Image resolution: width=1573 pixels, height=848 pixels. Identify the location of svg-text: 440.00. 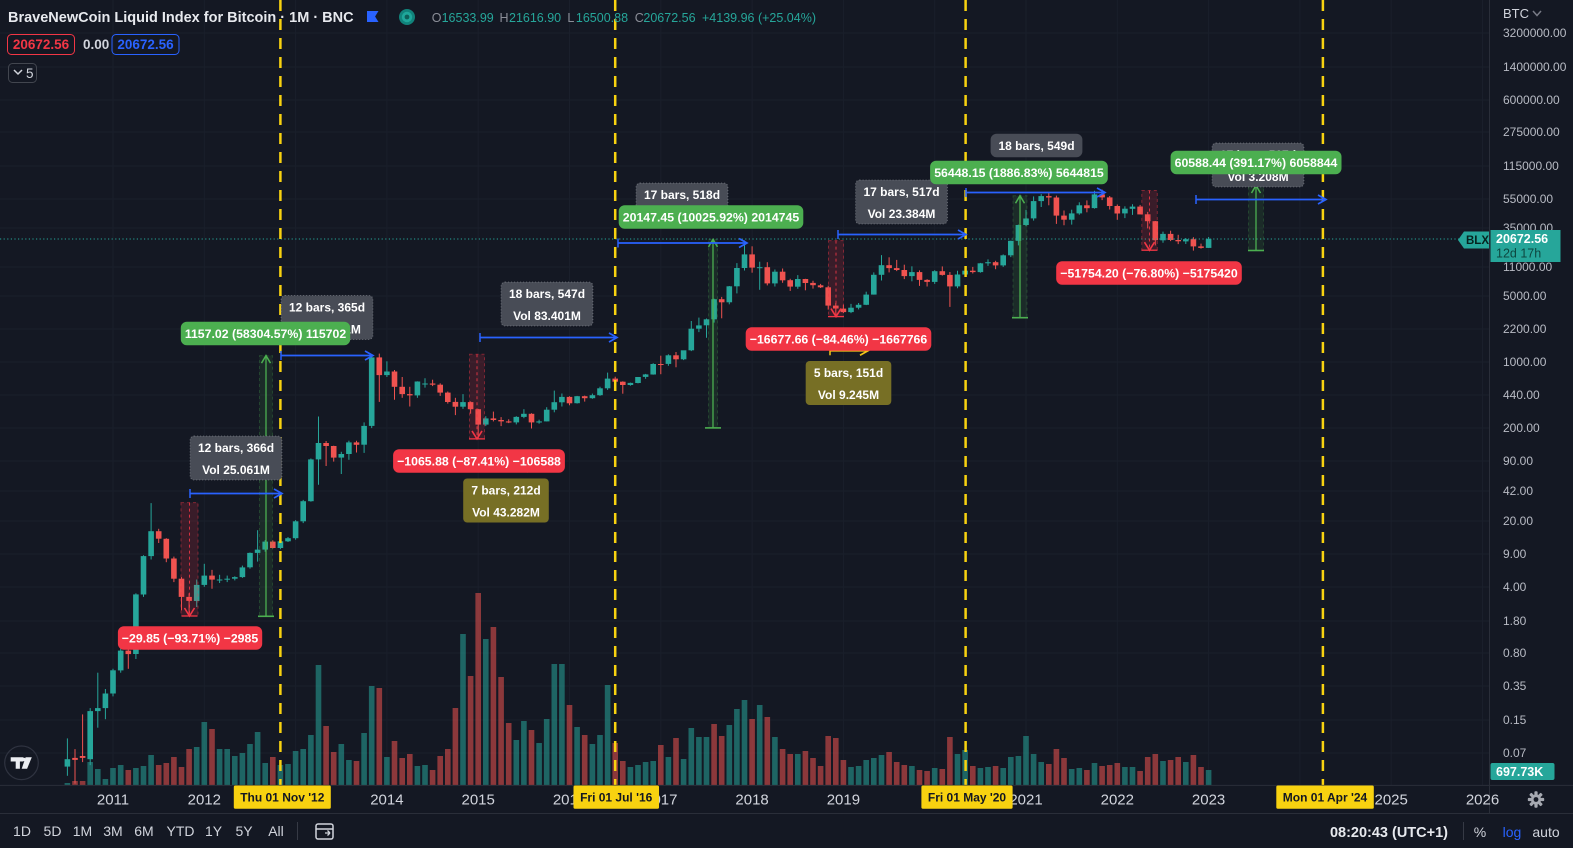
(1521, 395).